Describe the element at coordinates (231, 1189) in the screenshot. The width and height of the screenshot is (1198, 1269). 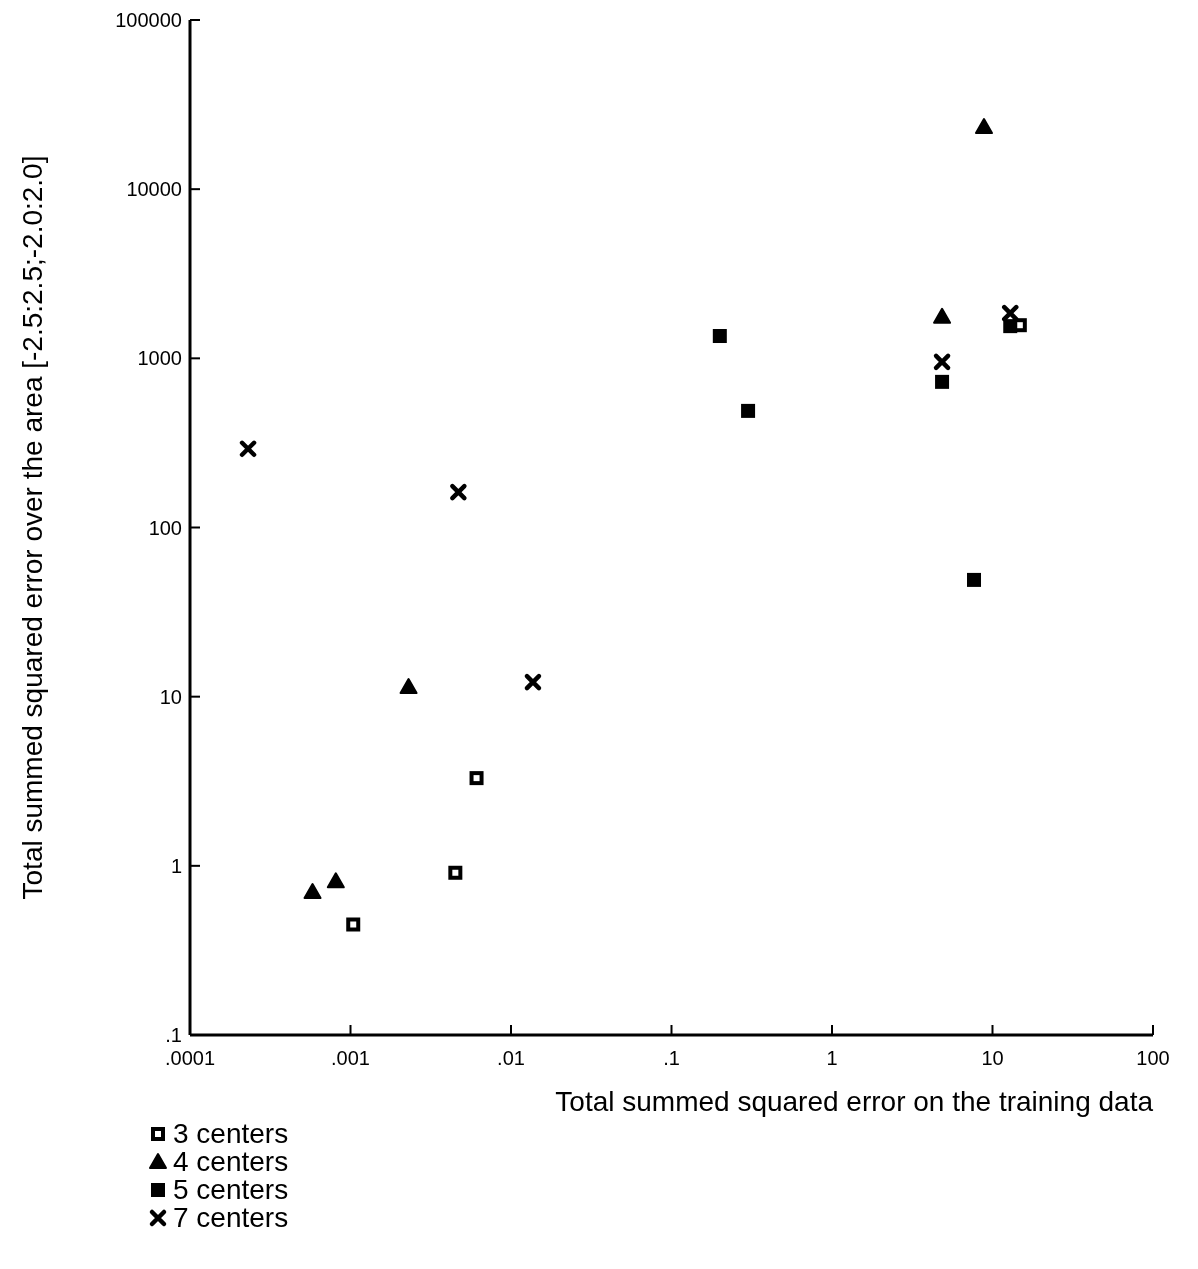
I see `legend-label: 5 centers` at that location.